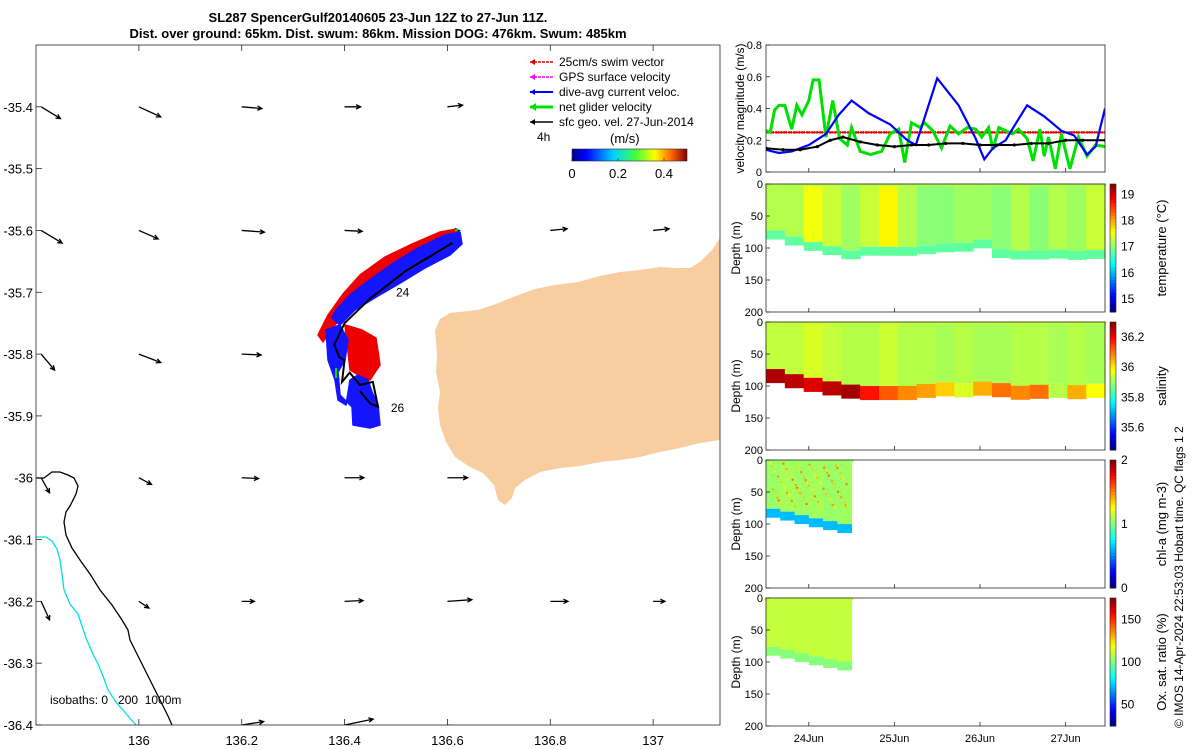 This screenshot has width=1200, height=750. I want to click on section-y-tick-label: 50, so click(757, 631).